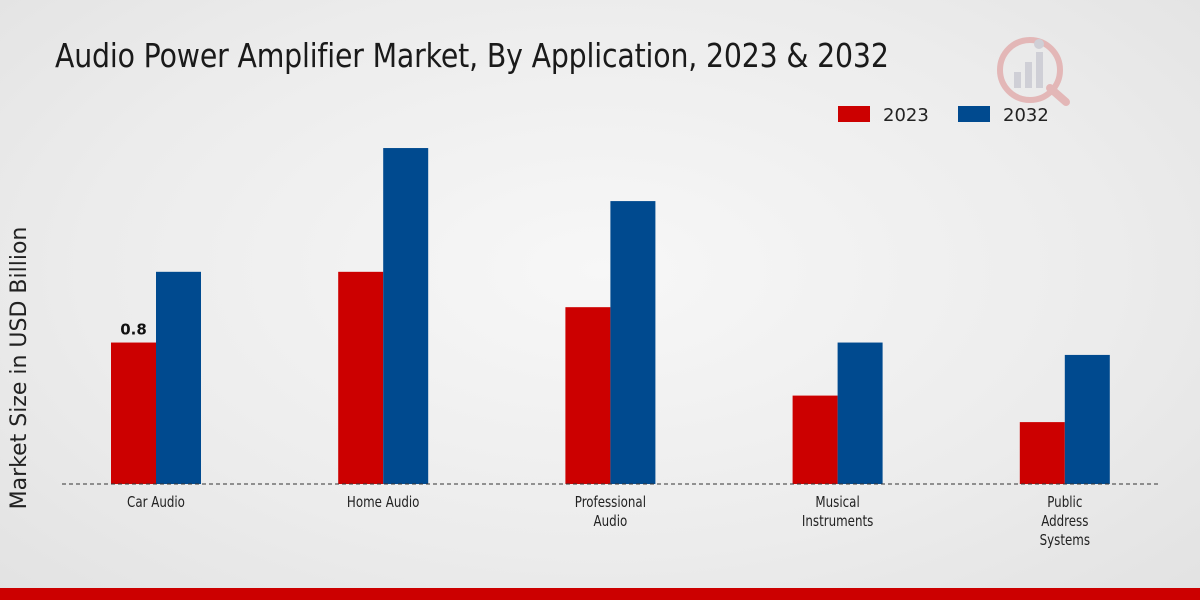  What do you see at coordinates (815, 439) in the screenshot?
I see `bar-2023-musical-instruments` at bounding box center [815, 439].